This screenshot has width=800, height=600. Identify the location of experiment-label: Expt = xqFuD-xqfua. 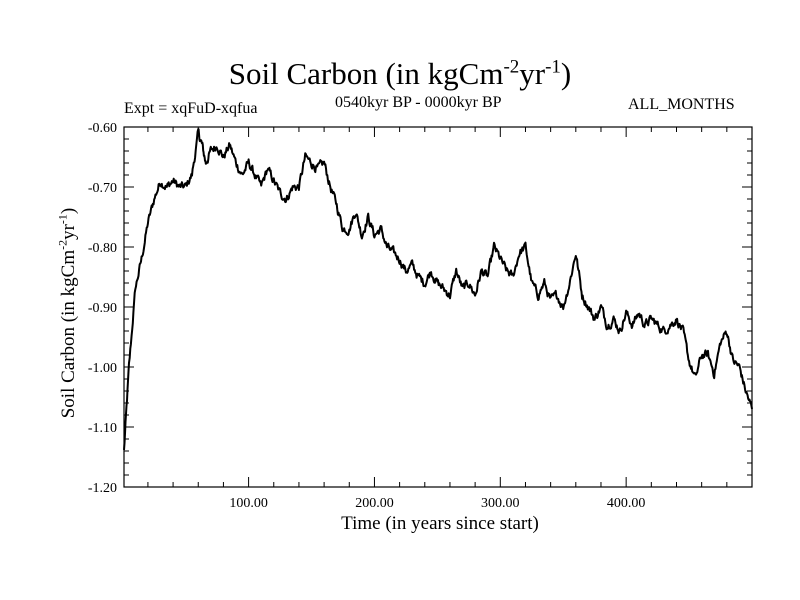
(191, 108).